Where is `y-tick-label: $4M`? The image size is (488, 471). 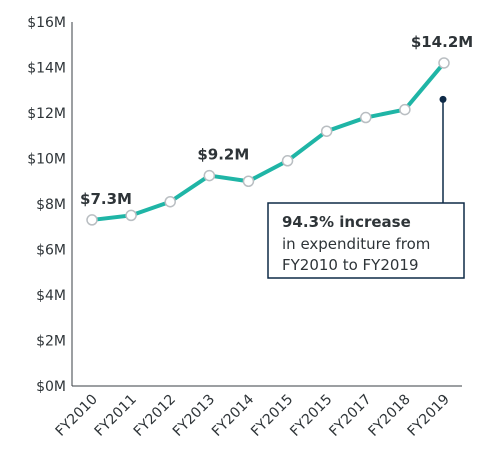
y-tick-label: $4M is located at coordinates (51, 296).